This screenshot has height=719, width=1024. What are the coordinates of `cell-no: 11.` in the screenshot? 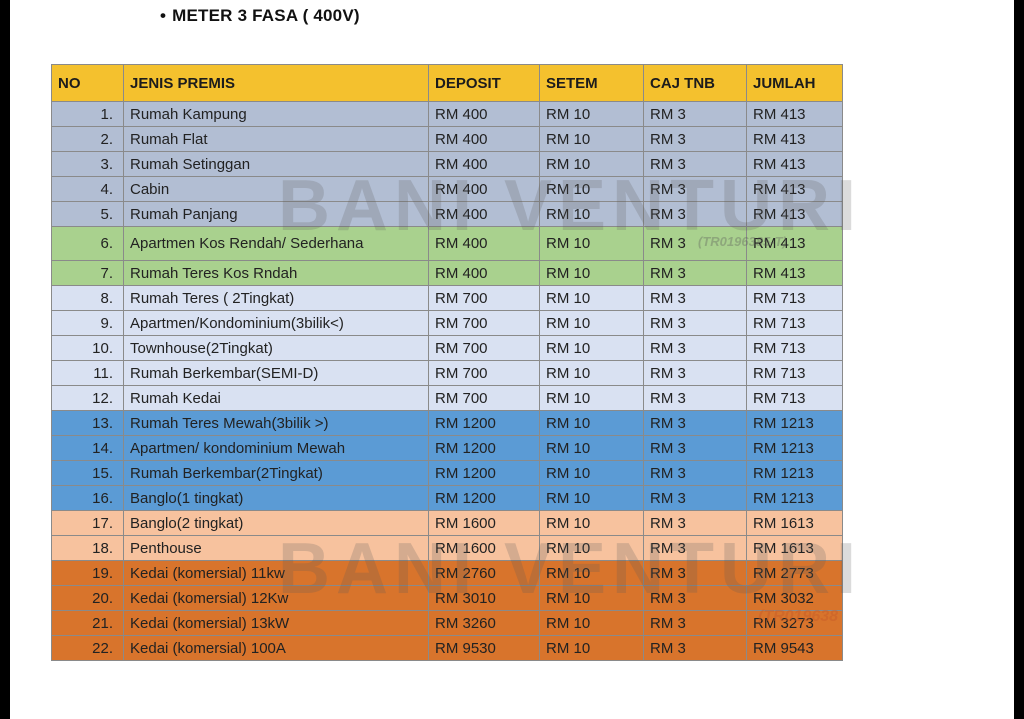 It's located at (87, 373).